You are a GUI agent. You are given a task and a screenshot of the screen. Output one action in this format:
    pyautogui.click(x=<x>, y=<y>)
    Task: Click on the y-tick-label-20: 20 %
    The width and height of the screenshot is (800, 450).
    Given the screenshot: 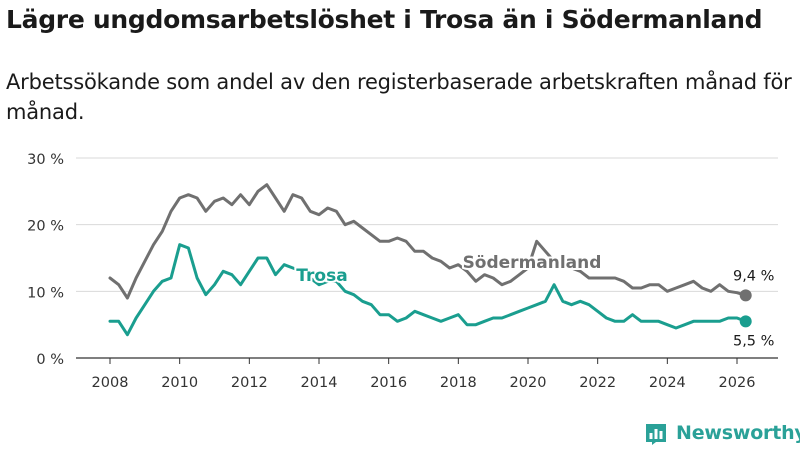 What is the action you would take?
    pyautogui.click(x=45, y=227)
    